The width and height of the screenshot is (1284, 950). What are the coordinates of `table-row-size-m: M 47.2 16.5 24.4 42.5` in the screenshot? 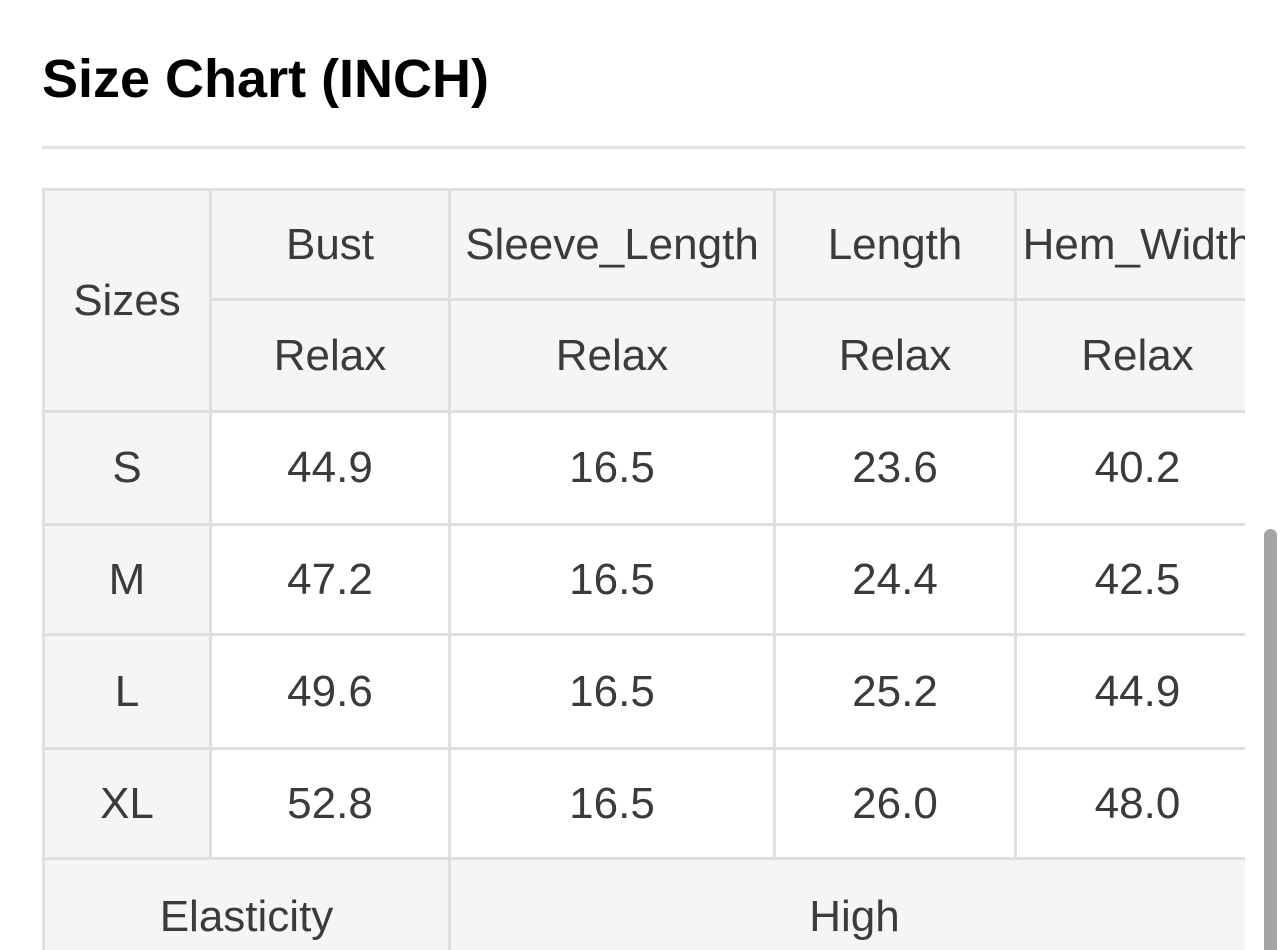 It's located at (643, 579).